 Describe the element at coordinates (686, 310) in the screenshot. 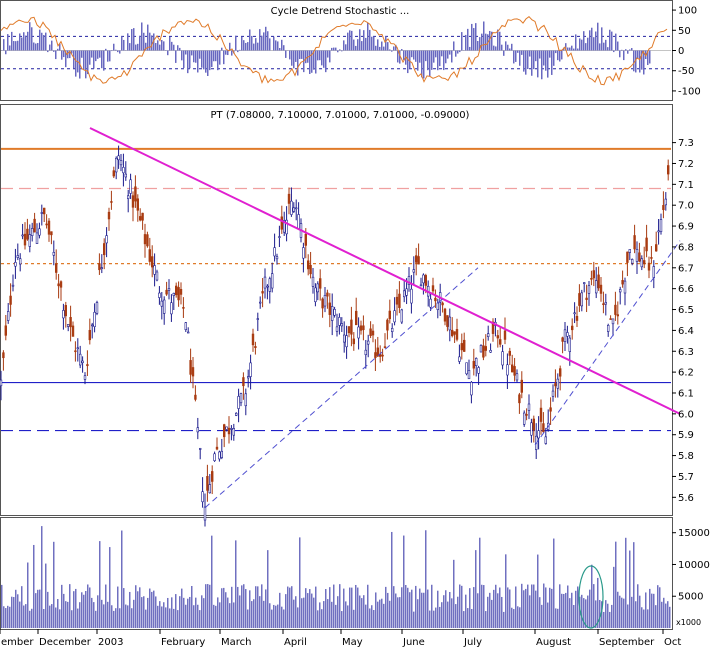

I see `price-tick-label: 6.5` at that location.